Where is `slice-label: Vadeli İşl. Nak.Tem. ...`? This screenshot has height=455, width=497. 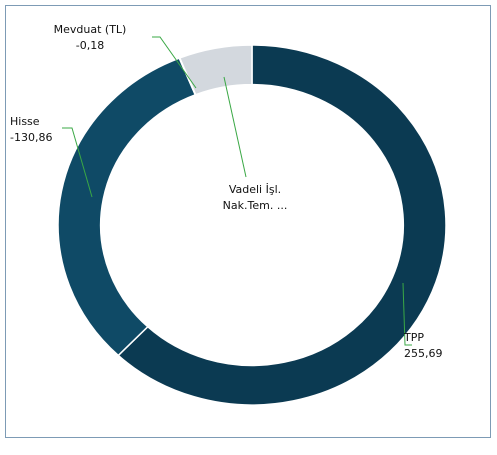
slice-label: Vadeli İşl. Nak.Tem. ... is located at coordinates (255, 198).